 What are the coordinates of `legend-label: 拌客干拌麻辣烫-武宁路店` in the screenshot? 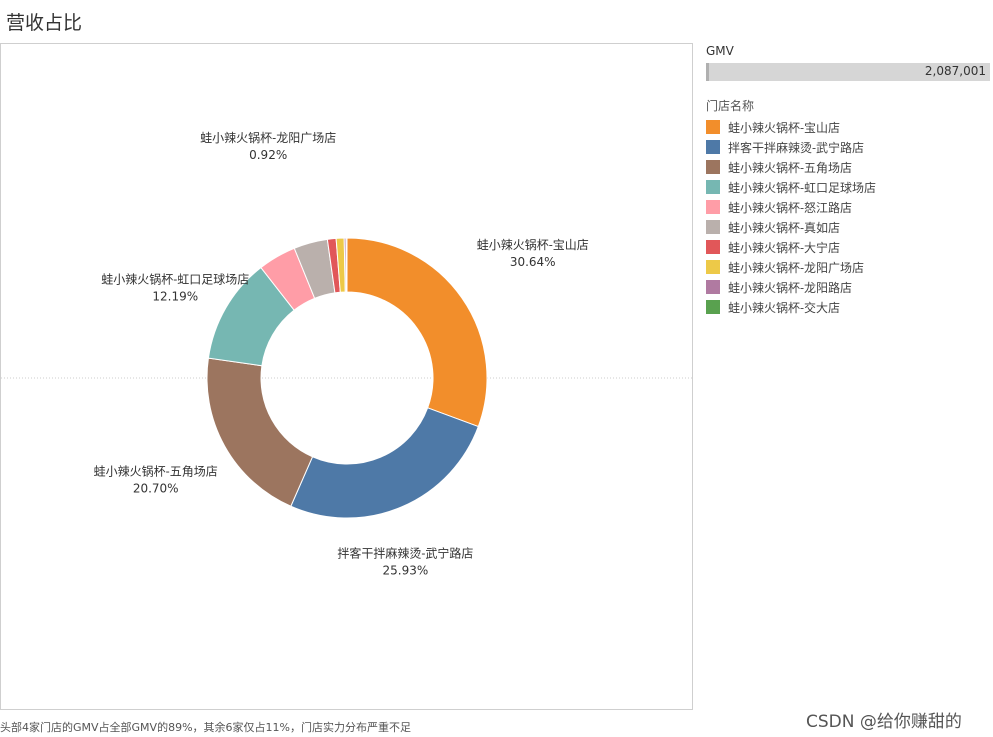 It's located at (796, 147).